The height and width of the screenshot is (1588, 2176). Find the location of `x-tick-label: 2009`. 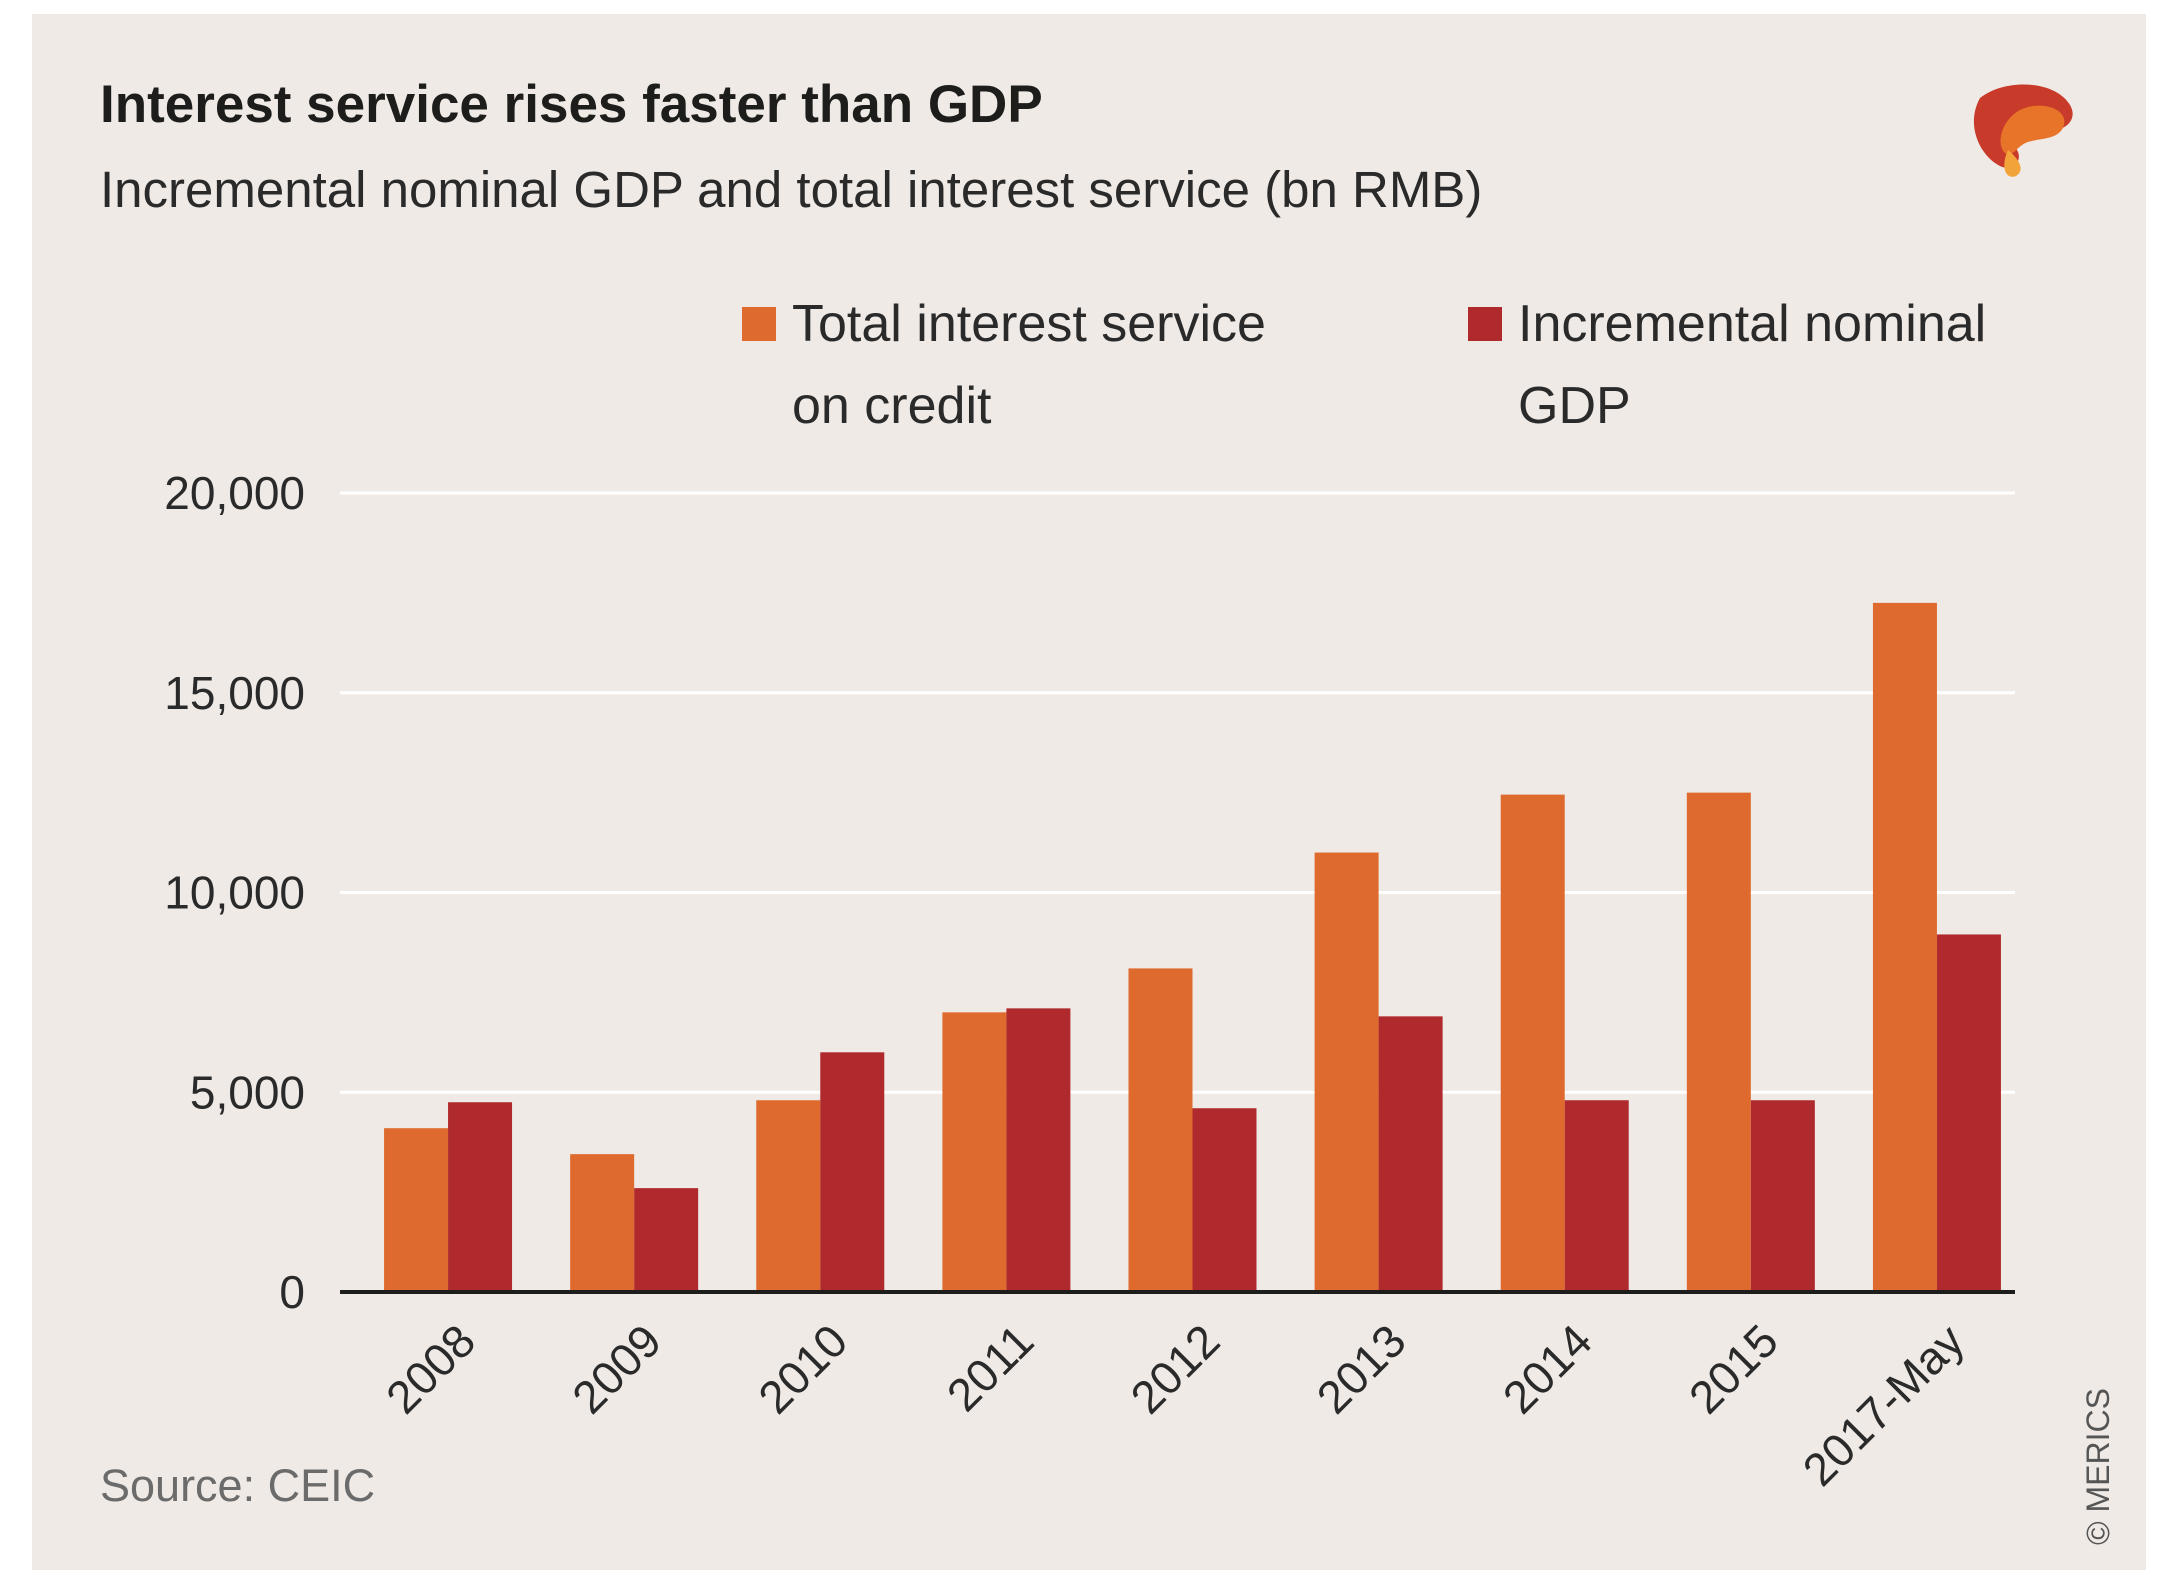

x-tick-label: 2009 is located at coordinates (616, 1368).